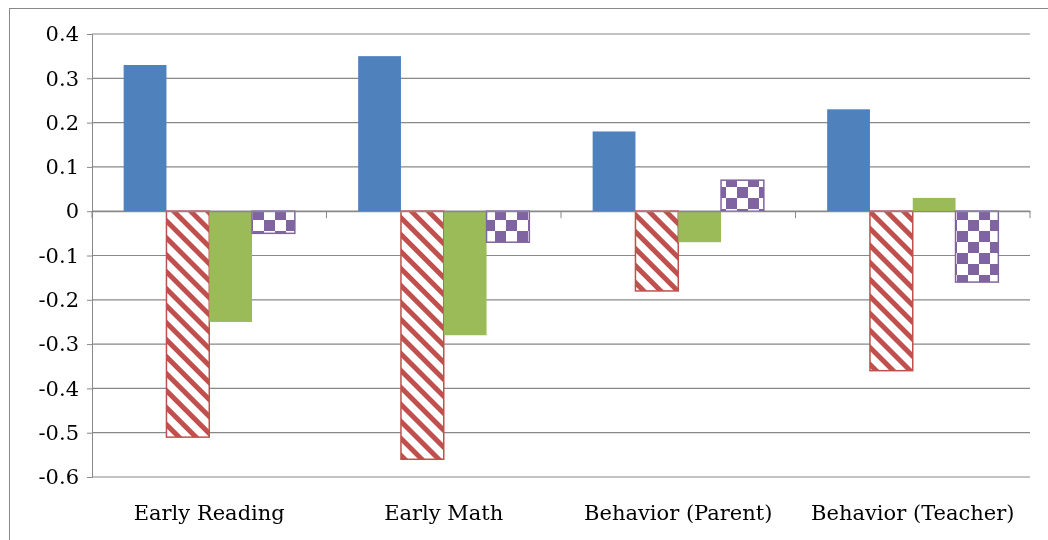 The image size is (1048, 540). Describe the element at coordinates (62, 78) in the screenshot. I see `y-tick-label: 0.3` at that location.